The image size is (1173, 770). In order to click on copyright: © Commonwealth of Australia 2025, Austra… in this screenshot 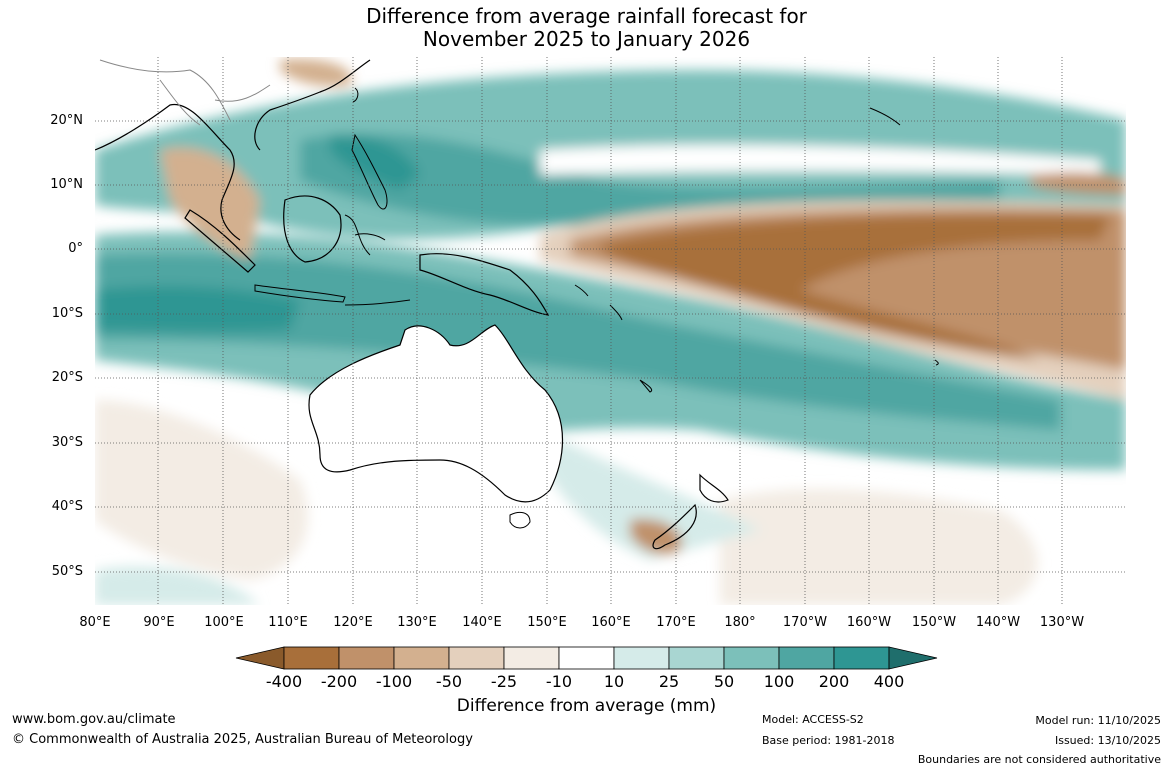, I will do `click(242, 739)`.